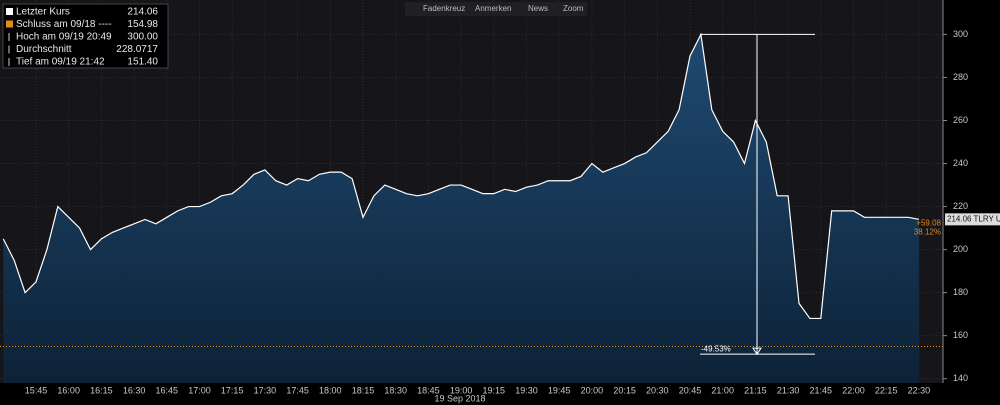 This screenshot has width=1000, height=405. What do you see at coordinates (657, 390) in the screenshot?
I see `x-tick-label: 20:30` at bounding box center [657, 390].